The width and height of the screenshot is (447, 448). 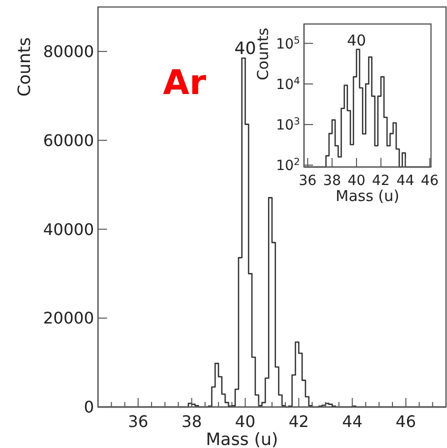 I want to click on y-tick-label: 10$^{5}$, so click(x=288, y=43).